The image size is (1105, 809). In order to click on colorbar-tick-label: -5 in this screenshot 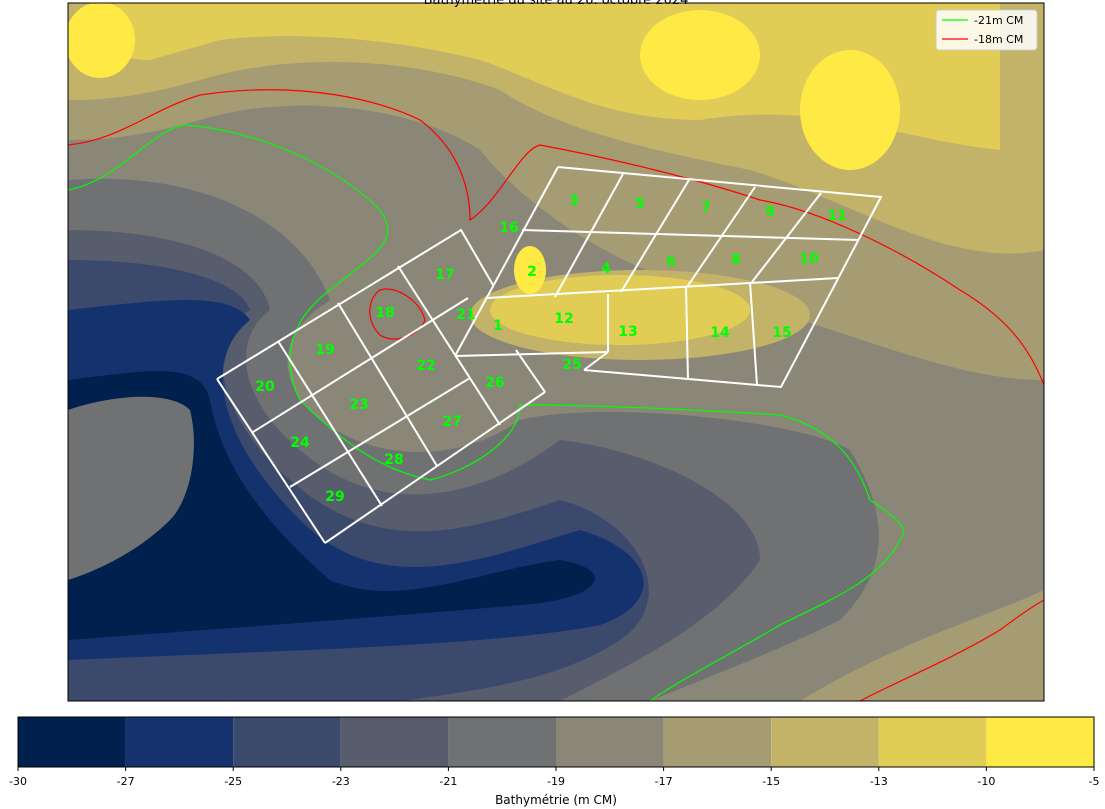, I will do `click(1094, 781)`.